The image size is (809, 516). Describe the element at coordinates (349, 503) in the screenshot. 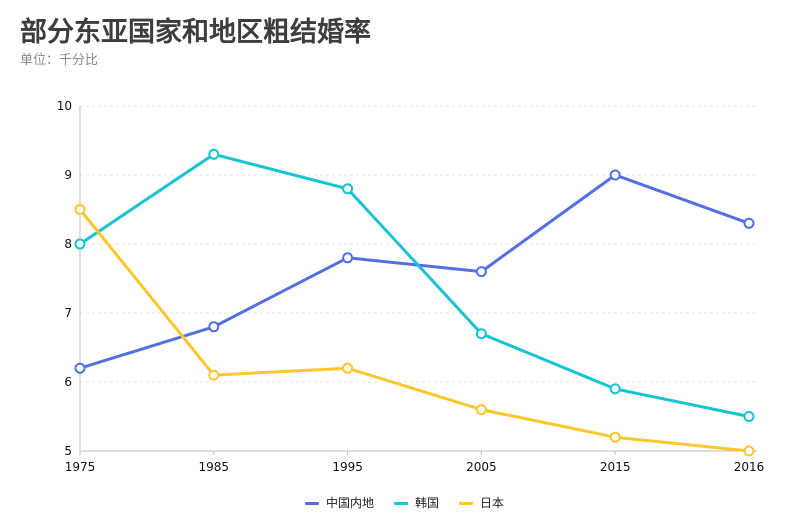

I see `legend-label: 中国内地` at that location.